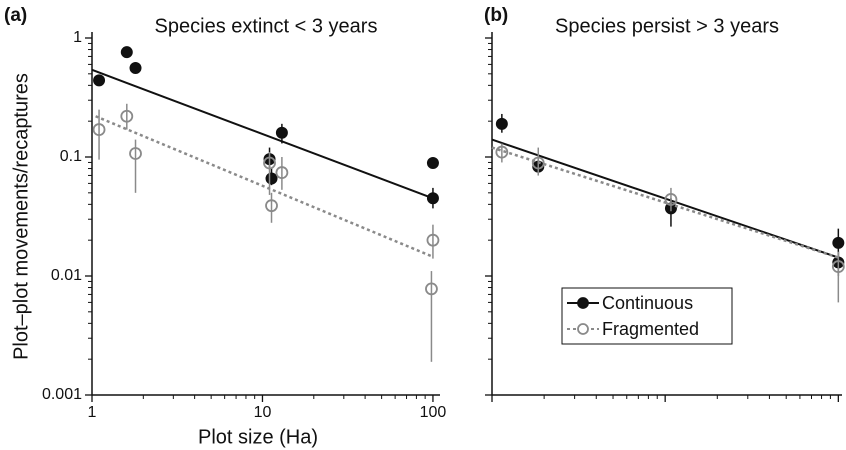 The image size is (846, 450). Describe the element at coordinates (77, 37) in the screenshot. I see `y-tick-label: 1` at that location.